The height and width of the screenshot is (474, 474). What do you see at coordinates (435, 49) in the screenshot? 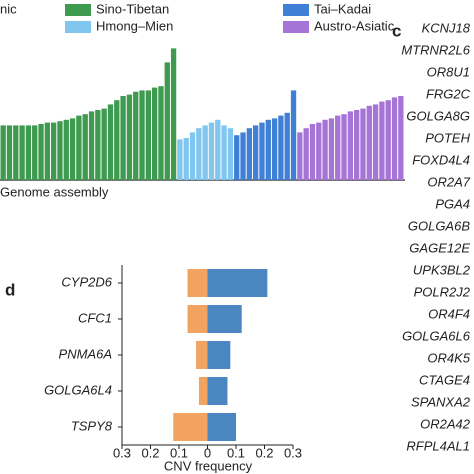
I see `gene-name: MTRNR2L6` at bounding box center [435, 49].